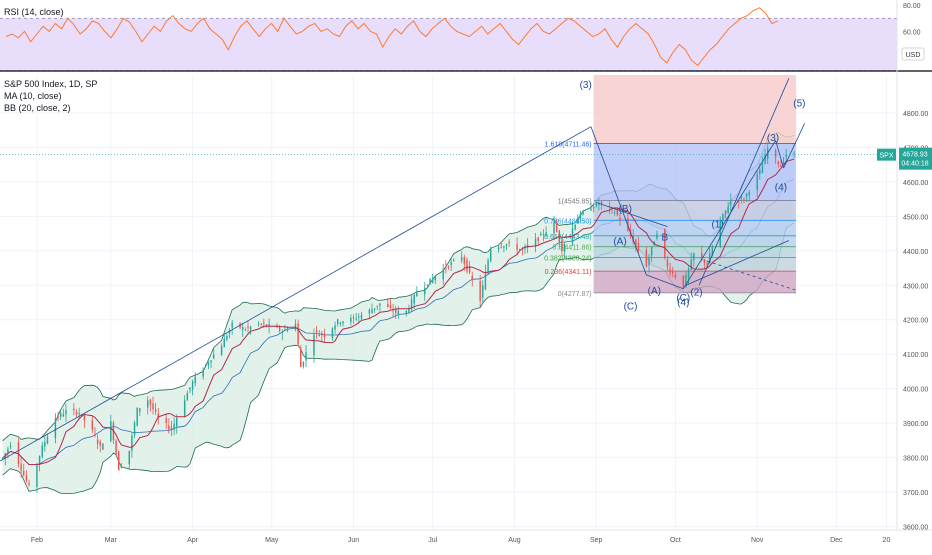  What do you see at coordinates (619, 242) in the screenshot?
I see `wave-label: (A)` at bounding box center [619, 242].